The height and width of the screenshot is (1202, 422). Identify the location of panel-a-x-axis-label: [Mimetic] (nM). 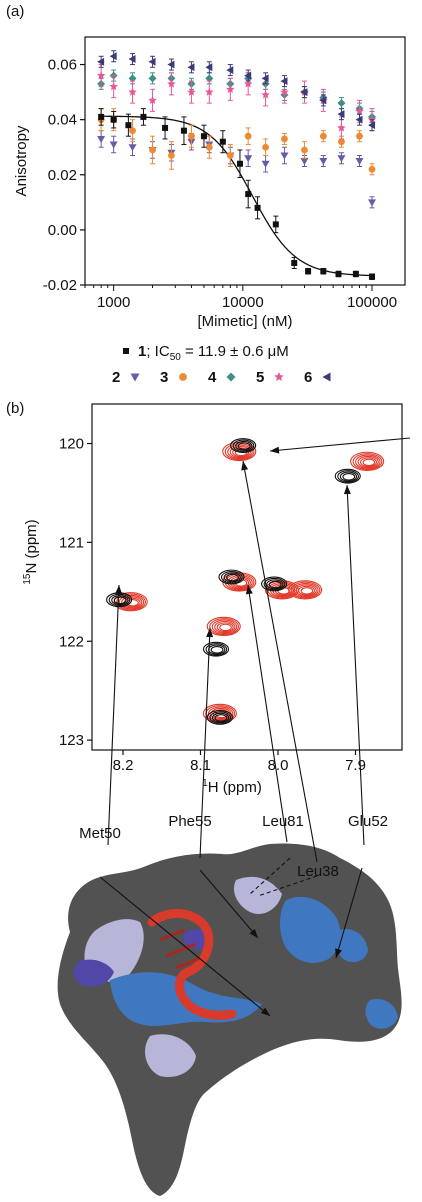
(245, 321).